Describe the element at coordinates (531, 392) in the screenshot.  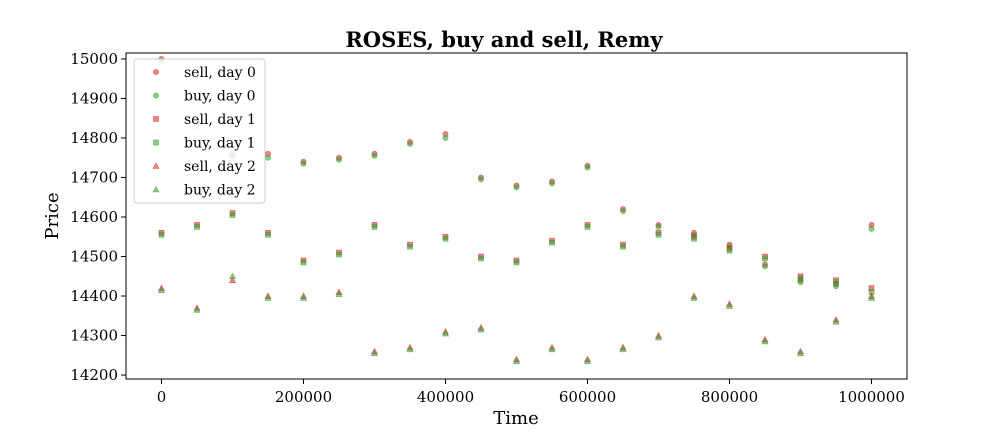
I see `x-axis: 0 200000 400000 600000 800000 1000000` at that location.